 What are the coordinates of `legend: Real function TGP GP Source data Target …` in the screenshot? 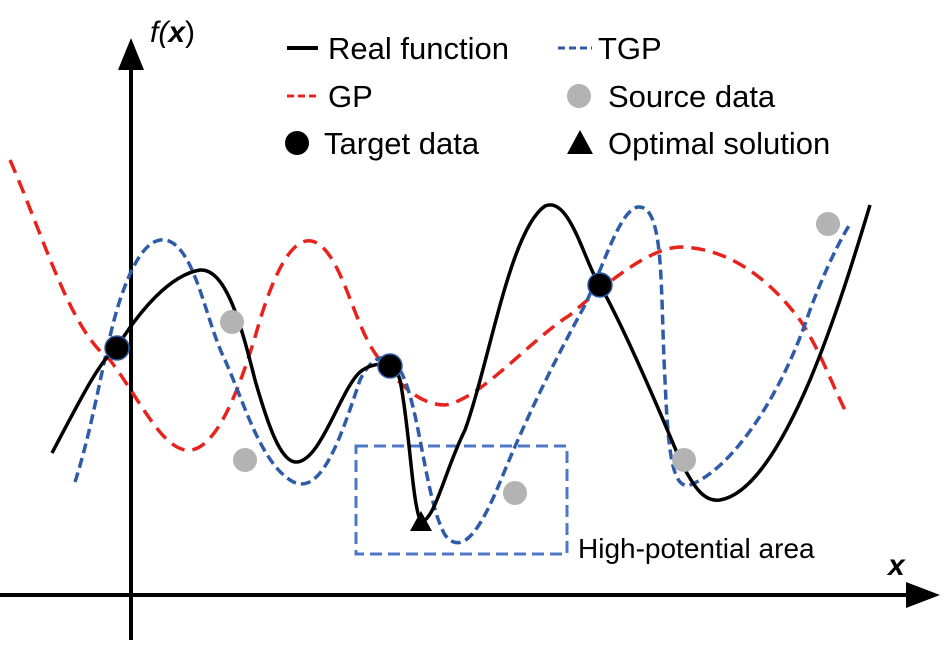 It's located at (557, 96).